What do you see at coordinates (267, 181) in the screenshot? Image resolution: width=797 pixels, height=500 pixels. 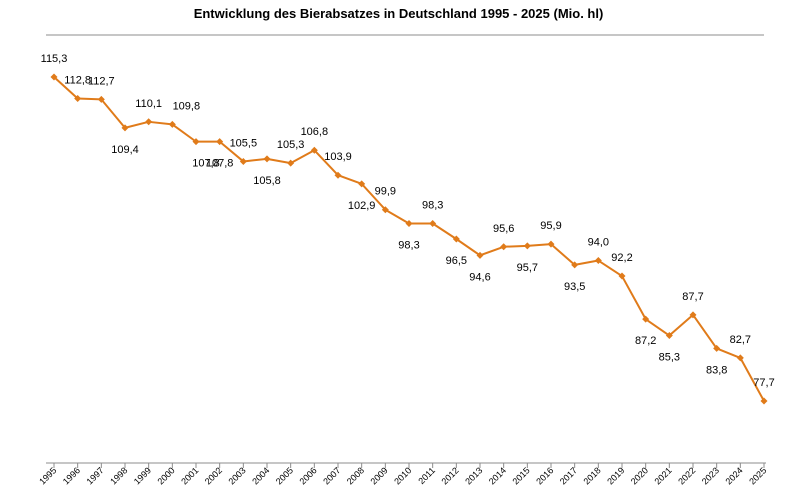 I see `data-label: 105,8` at bounding box center [267, 181].